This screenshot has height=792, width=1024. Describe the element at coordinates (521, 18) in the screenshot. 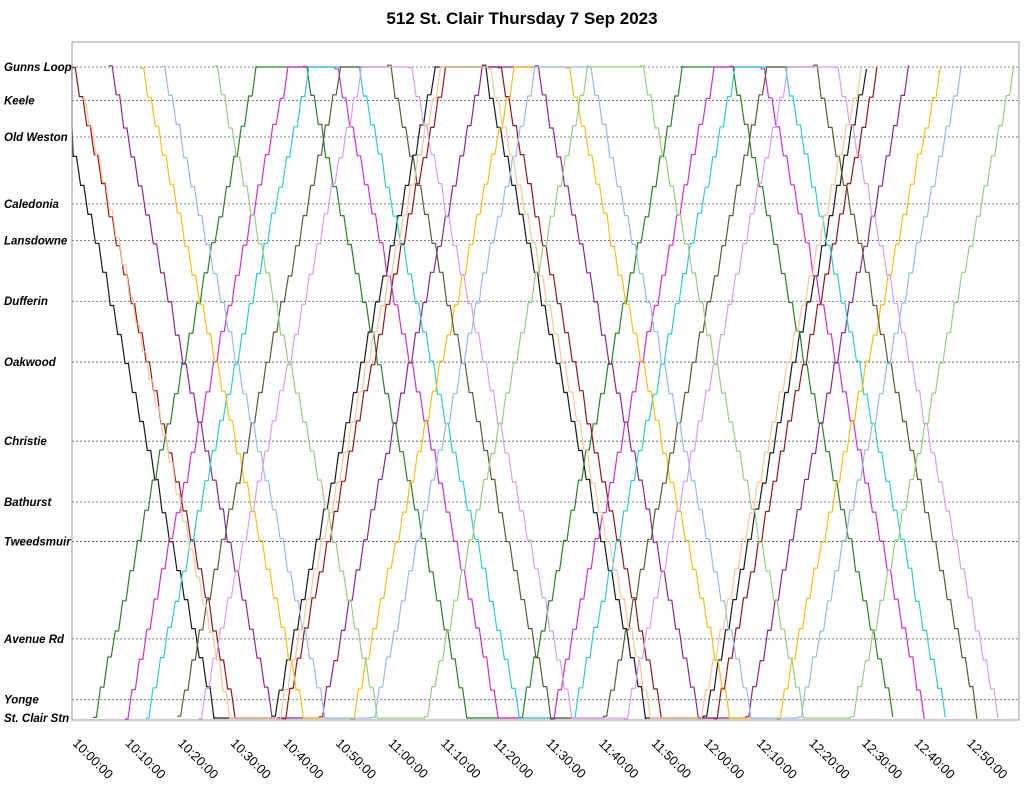

I see `chart-title: 512 St. Clair Thursday 7 Sep 2023` at that location.